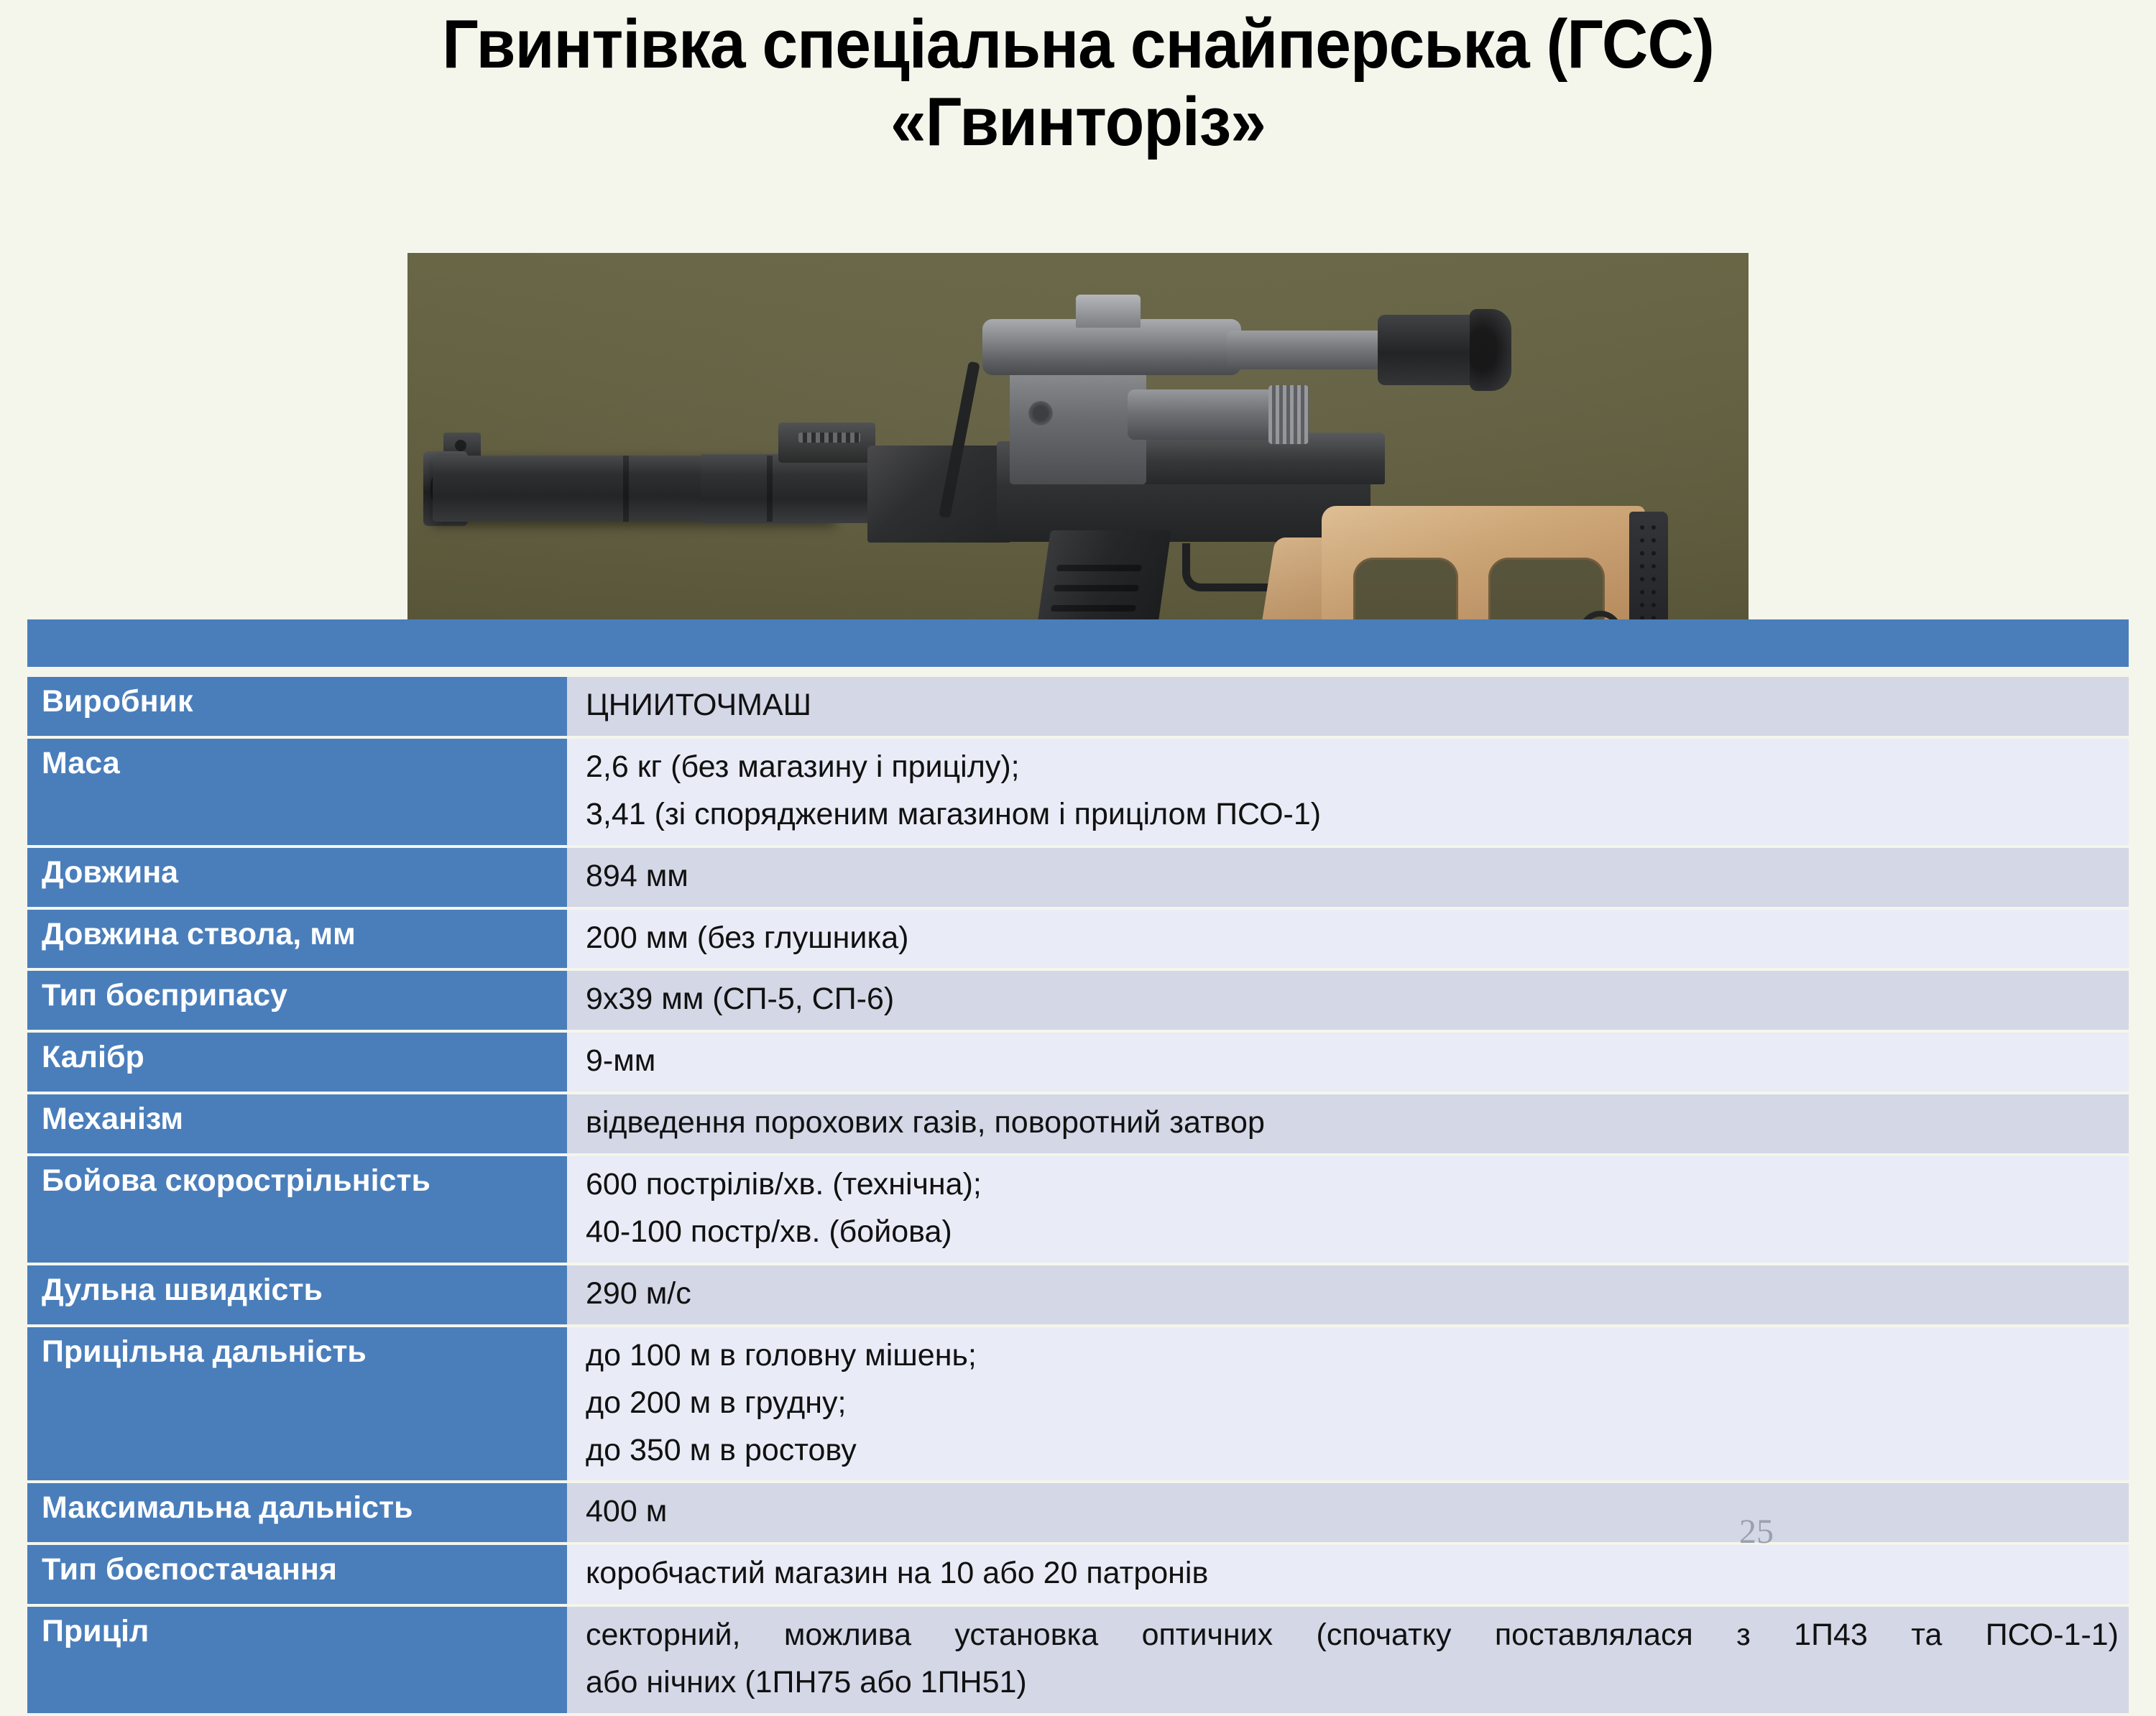 The height and width of the screenshot is (1716, 2156). Describe the element at coordinates (297, 877) in the screenshot. I see `spec-label: Довжина` at that location.